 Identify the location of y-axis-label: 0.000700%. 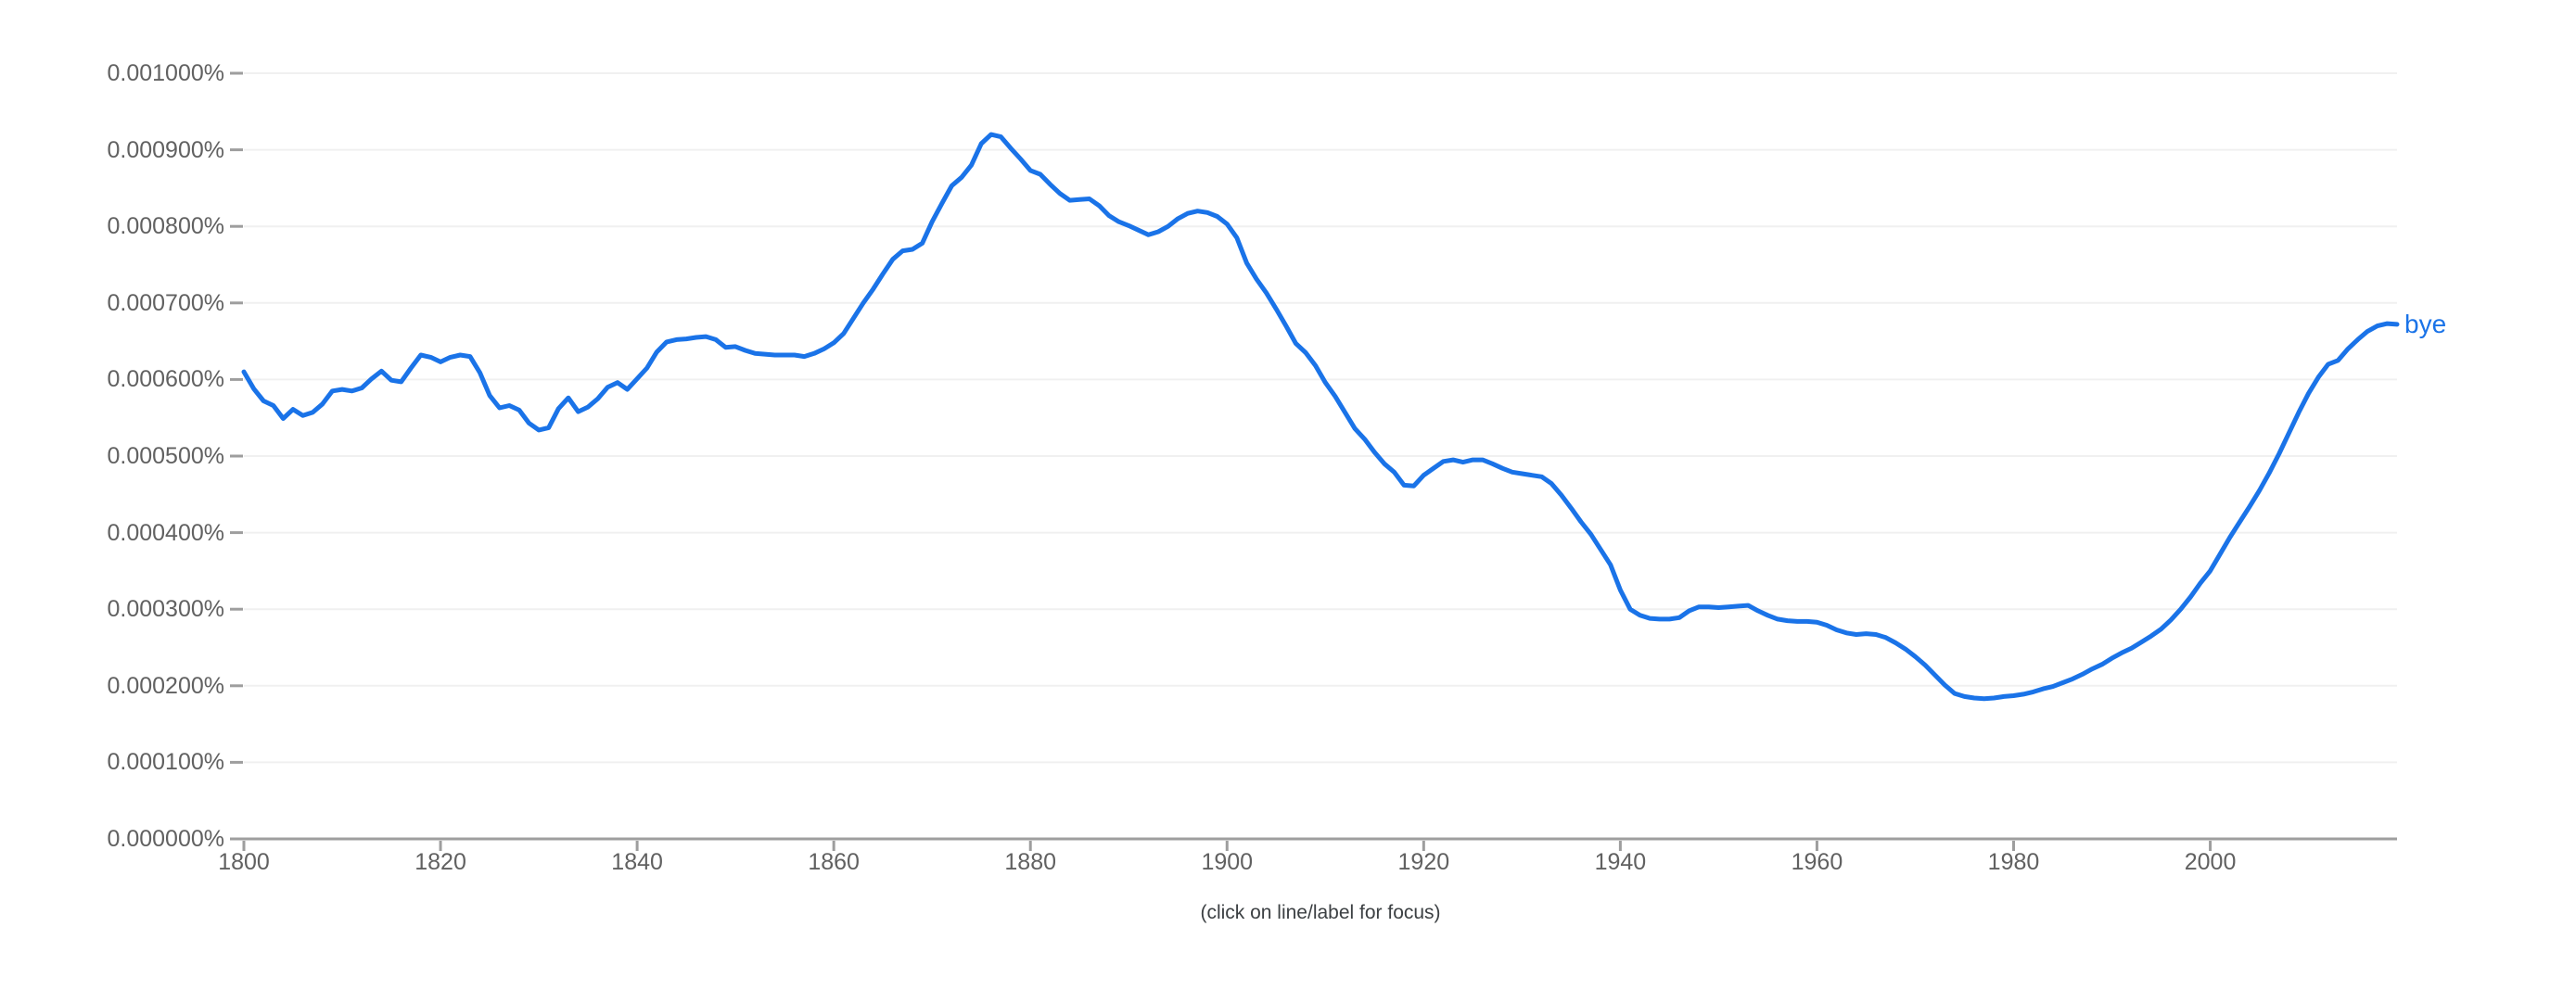
(165, 303).